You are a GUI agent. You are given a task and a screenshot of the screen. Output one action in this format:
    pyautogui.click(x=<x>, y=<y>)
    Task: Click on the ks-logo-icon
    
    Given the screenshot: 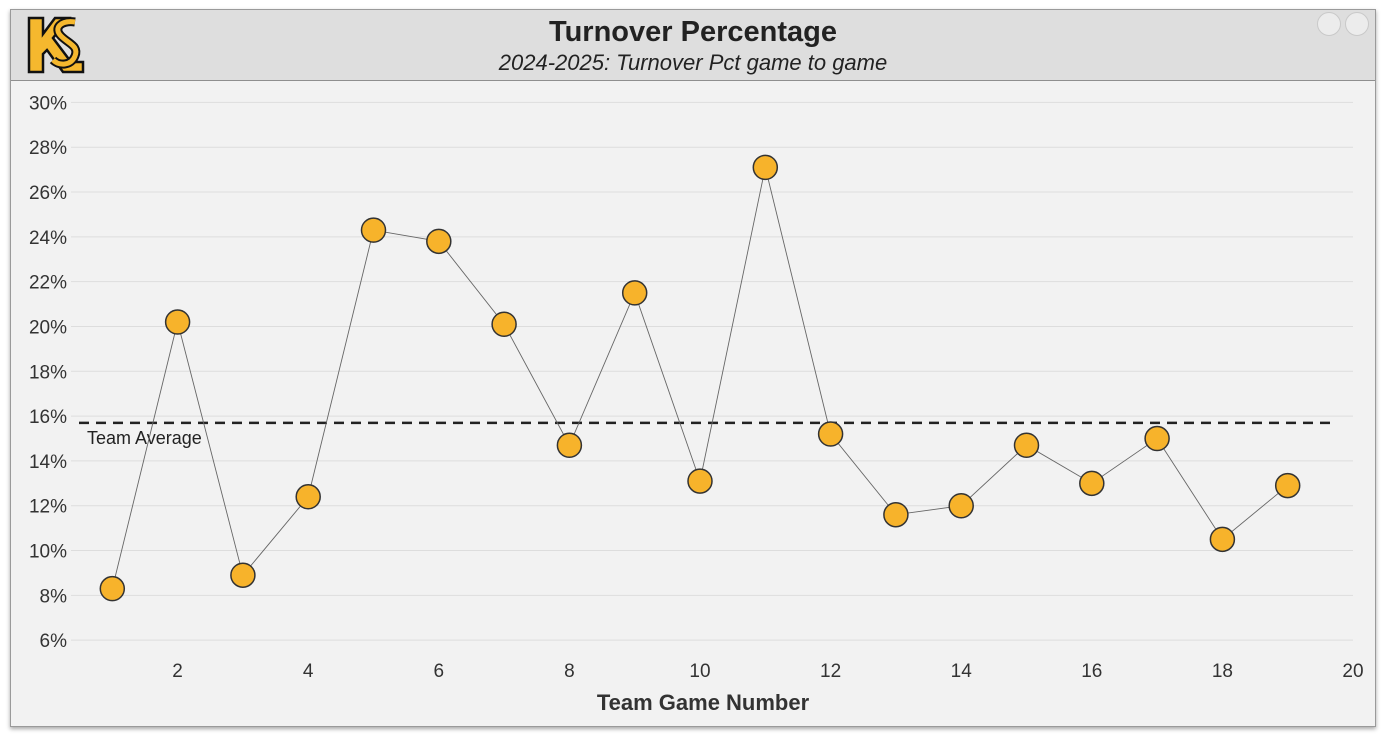 What is the action you would take?
    pyautogui.click(x=56, y=45)
    